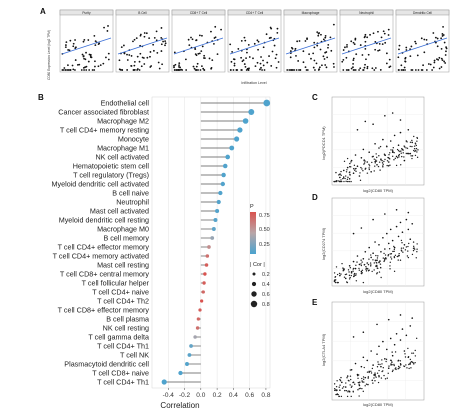  I want to click on panel-a-subplot-frame, so click(366, 41).